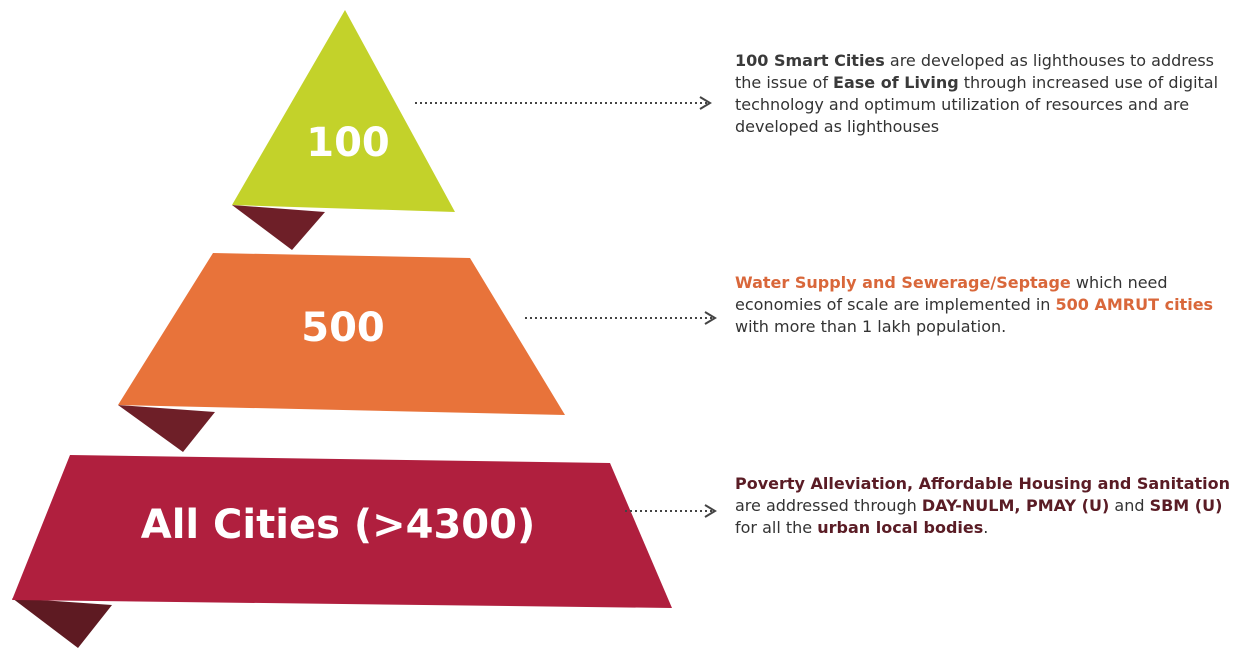  What do you see at coordinates (871, 326) in the screenshot?
I see `body-text: with more than 1 lakh population.` at bounding box center [871, 326].